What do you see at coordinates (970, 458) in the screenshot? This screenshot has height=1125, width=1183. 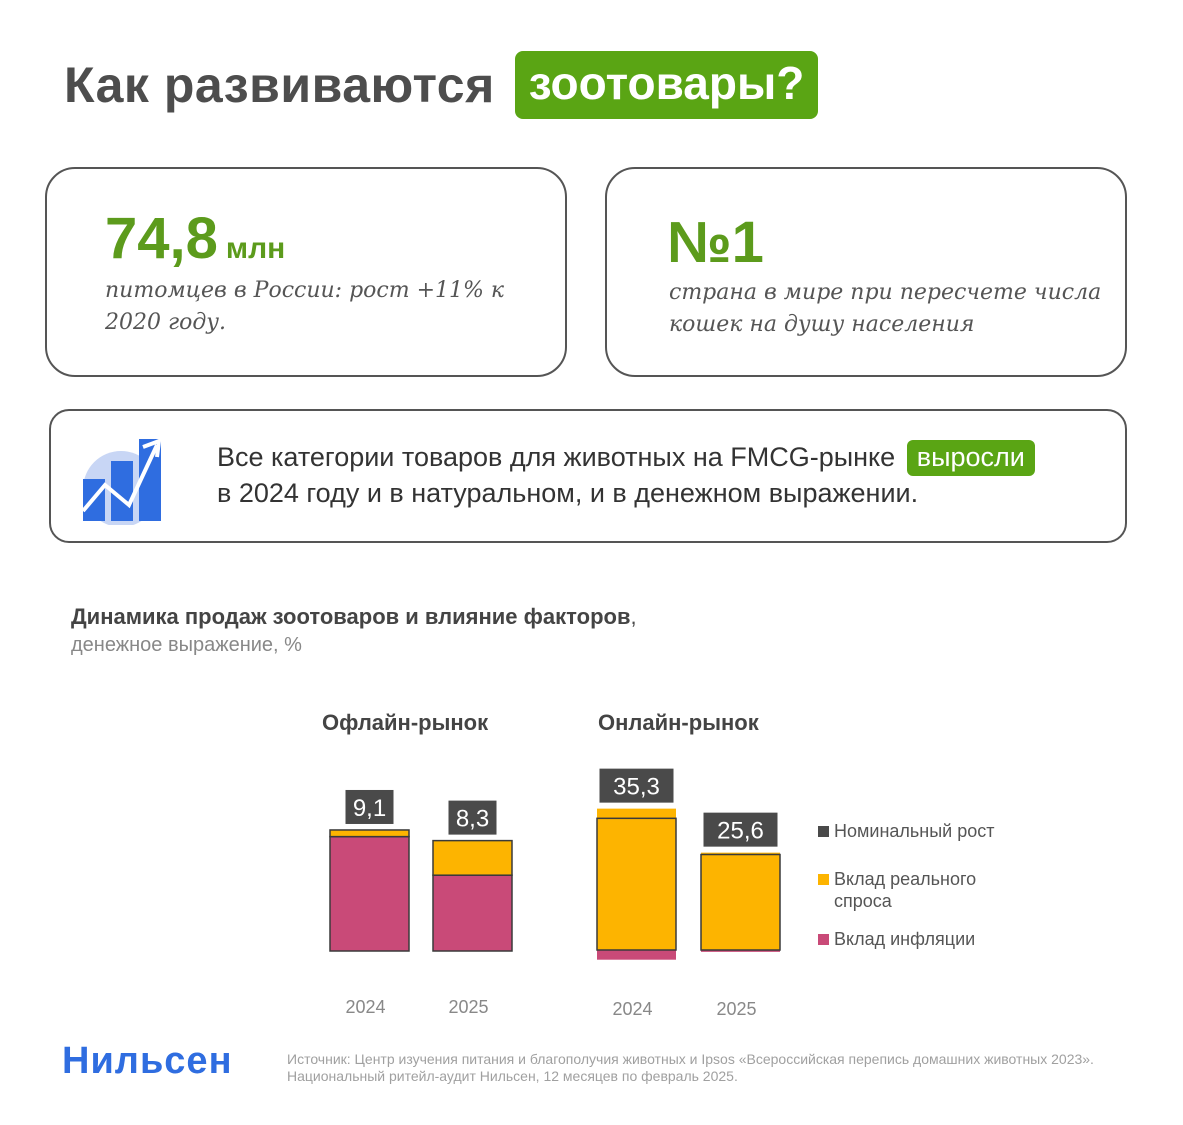 I see `banner-highlight: выросли` at bounding box center [970, 458].